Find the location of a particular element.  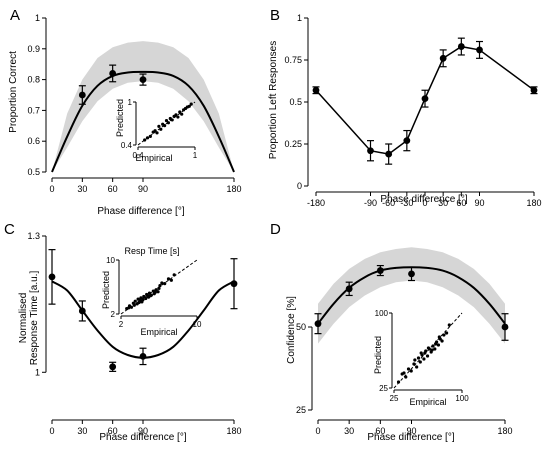

panel-c-inset: Resp Time [s] Empirical Predicted 2 10 2 10 is located at coordinates (151, 291).